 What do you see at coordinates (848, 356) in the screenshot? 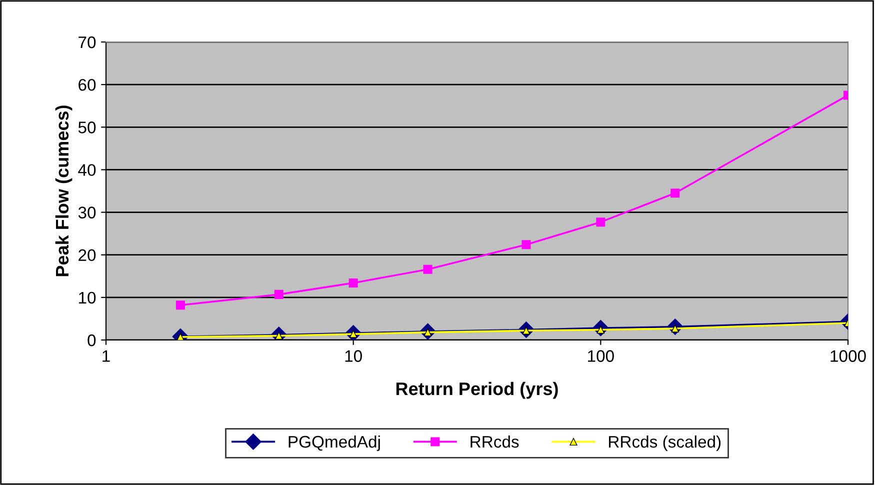
I see `x-tick-label: 1000` at bounding box center [848, 356].